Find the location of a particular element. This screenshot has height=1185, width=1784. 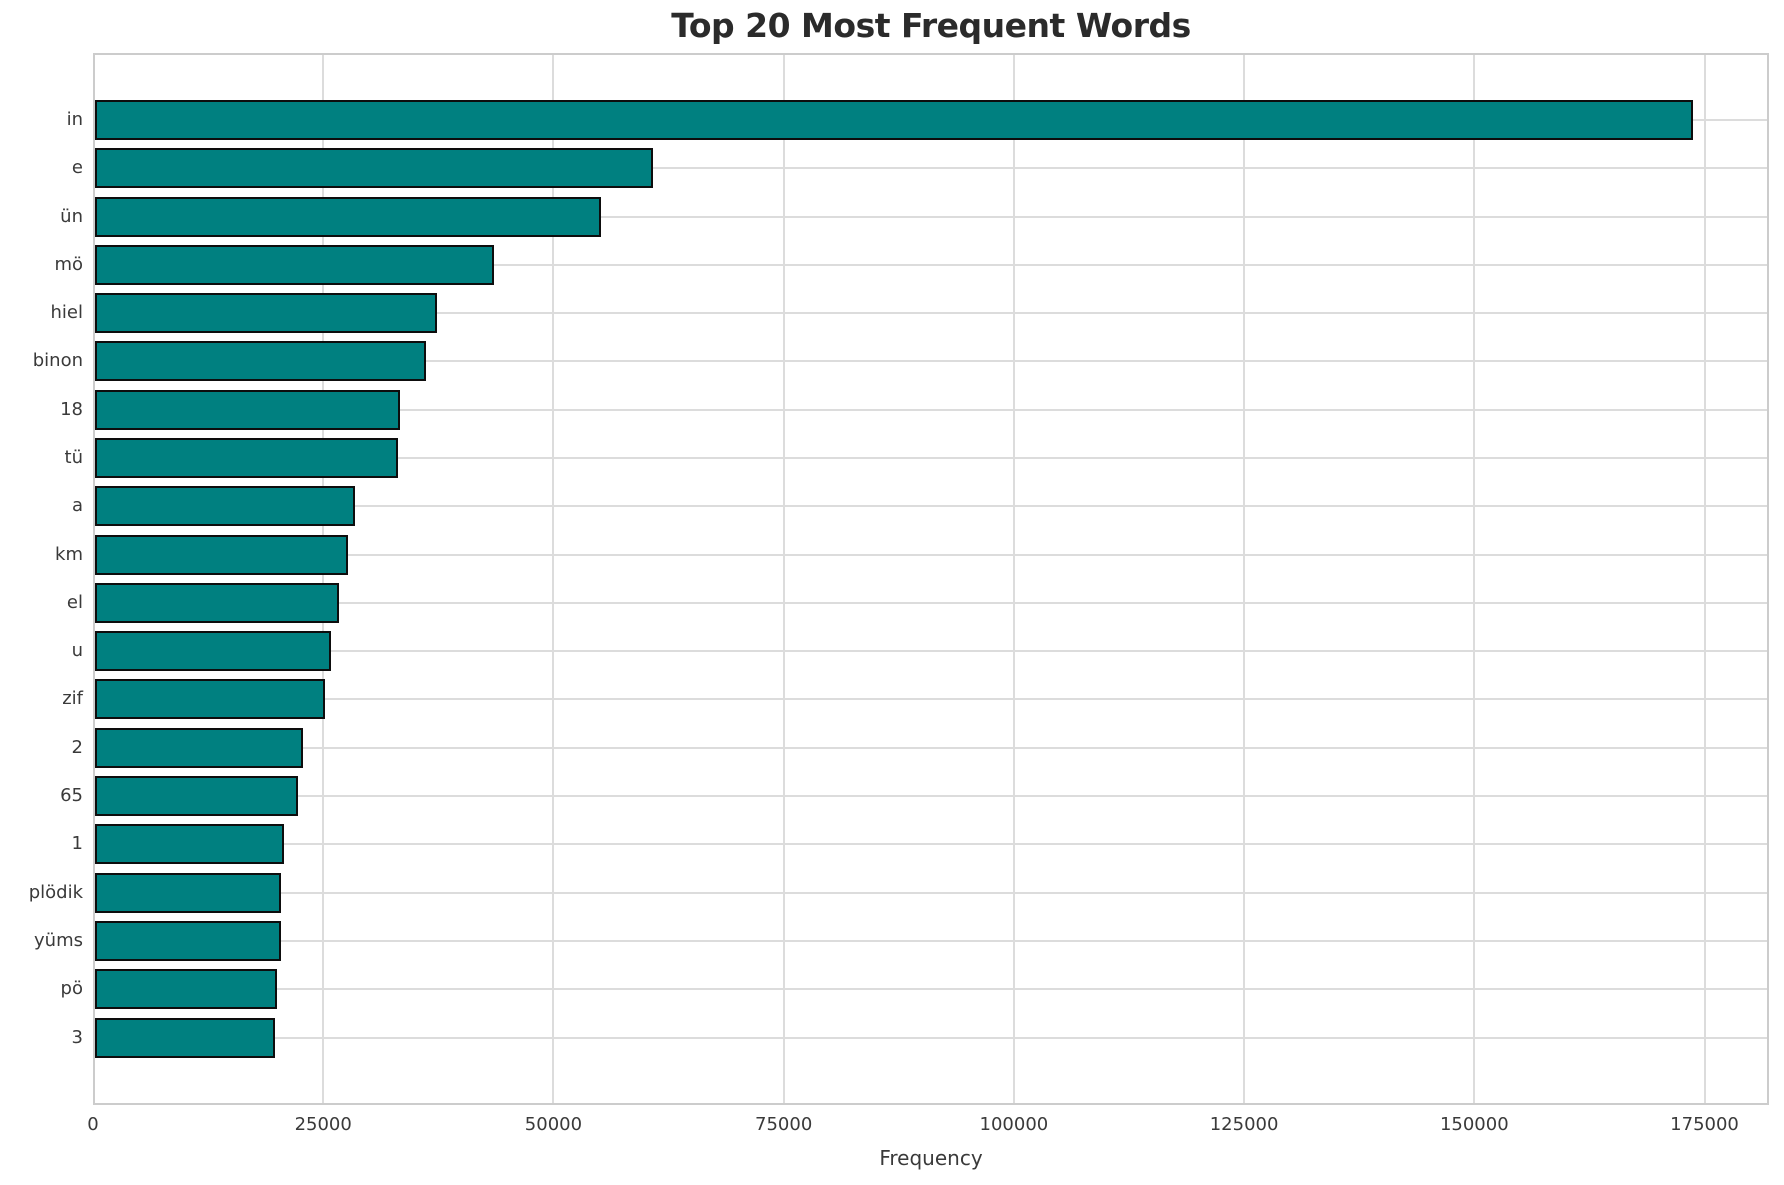

bar-pö is located at coordinates (186, 989).